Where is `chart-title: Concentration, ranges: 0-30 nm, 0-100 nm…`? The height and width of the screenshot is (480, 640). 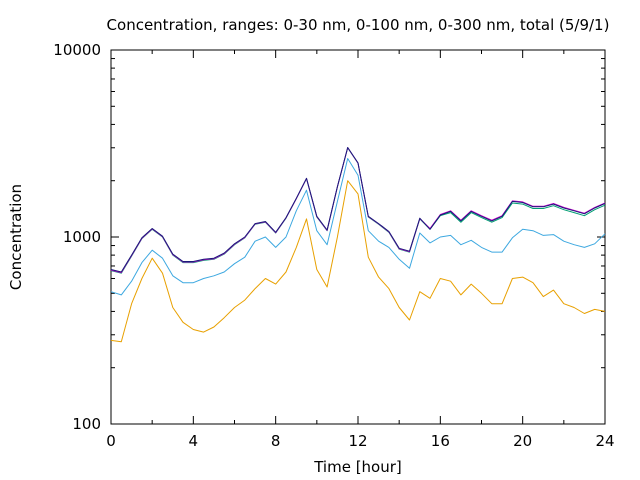 chart-title: Concentration, ranges: 0-30 nm, 0-100 nm… is located at coordinates (358, 25).